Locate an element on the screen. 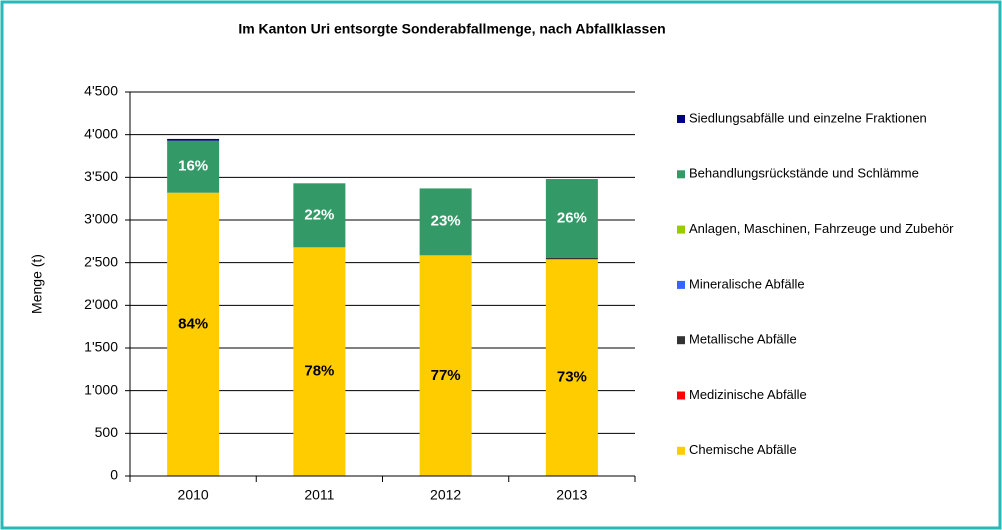 This screenshot has width=1002, height=530. share-label: 22% is located at coordinates (319, 214).